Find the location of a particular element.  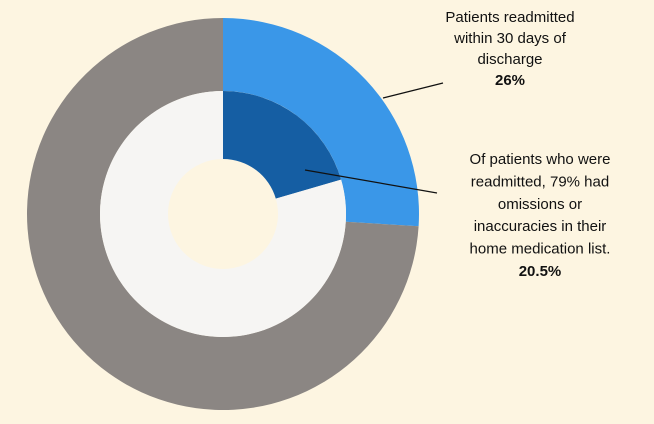

annotation-line: inaccuracies in their is located at coordinates (540, 226).